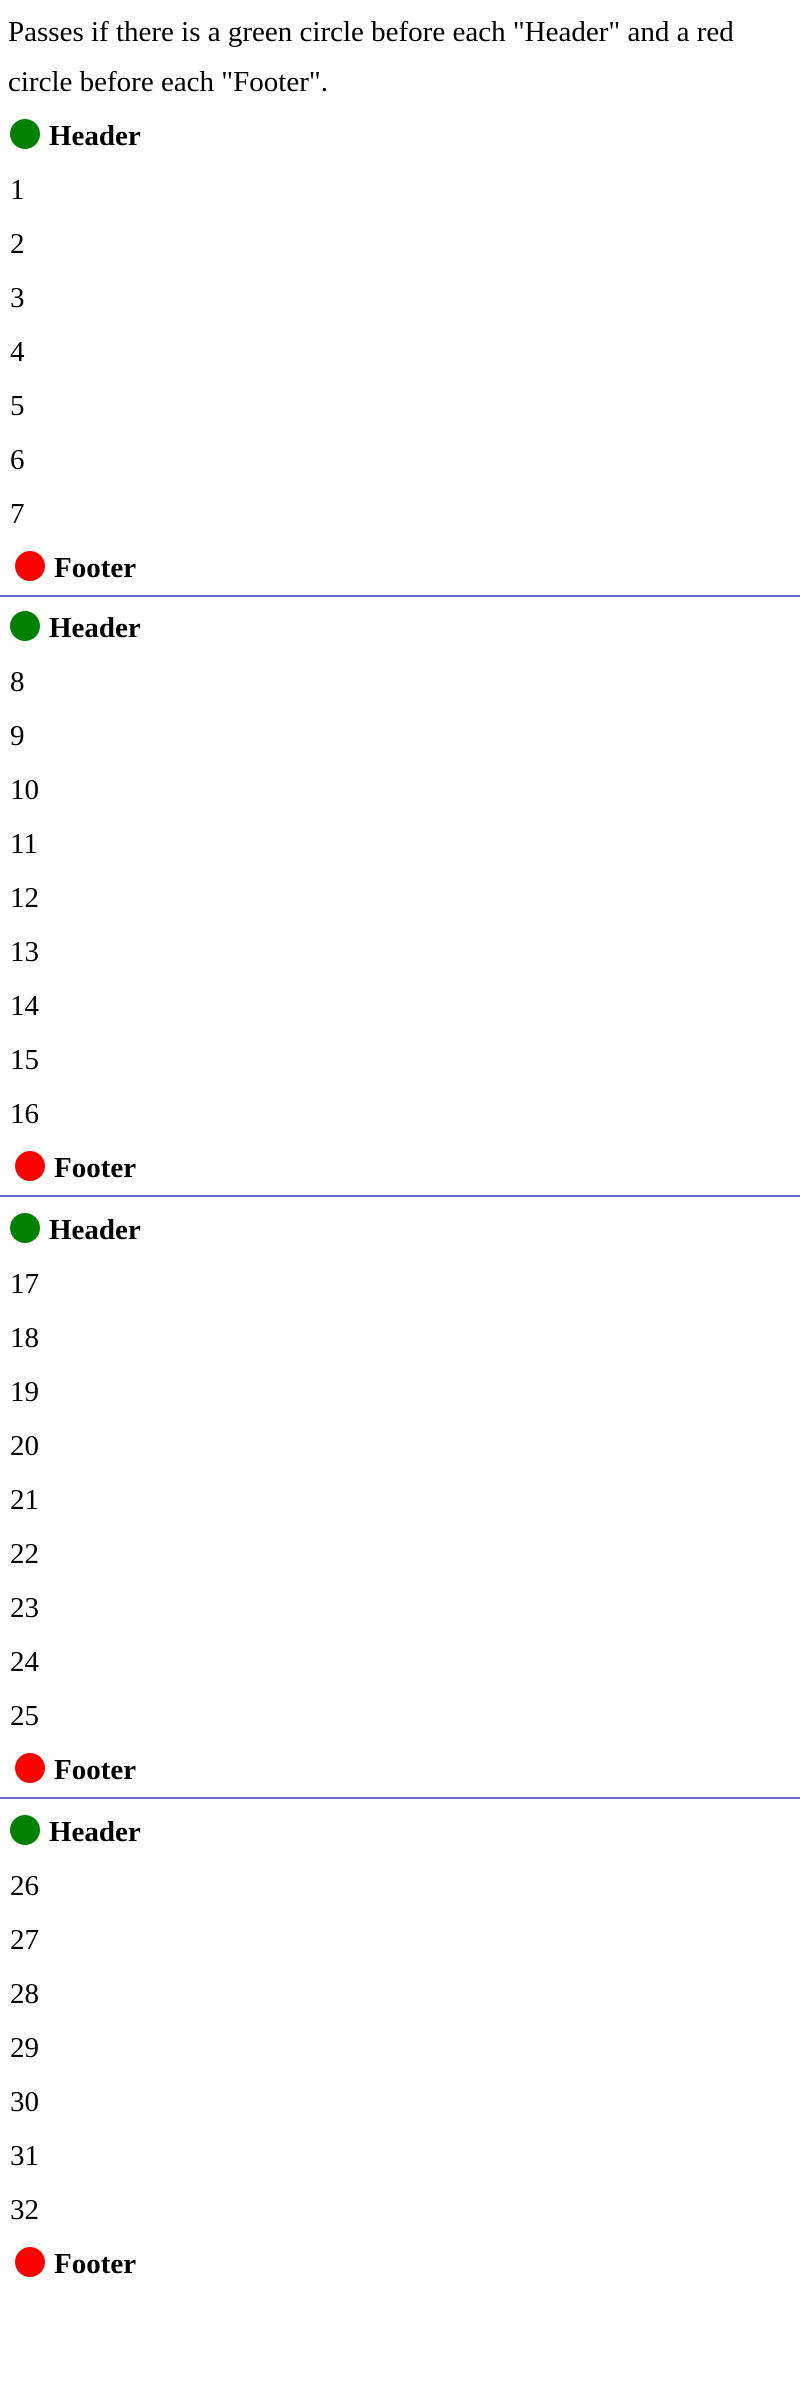 This screenshot has height=2403, width=800. What do you see at coordinates (24, 1662) in the screenshot?
I see `list-item: 24` at bounding box center [24, 1662].